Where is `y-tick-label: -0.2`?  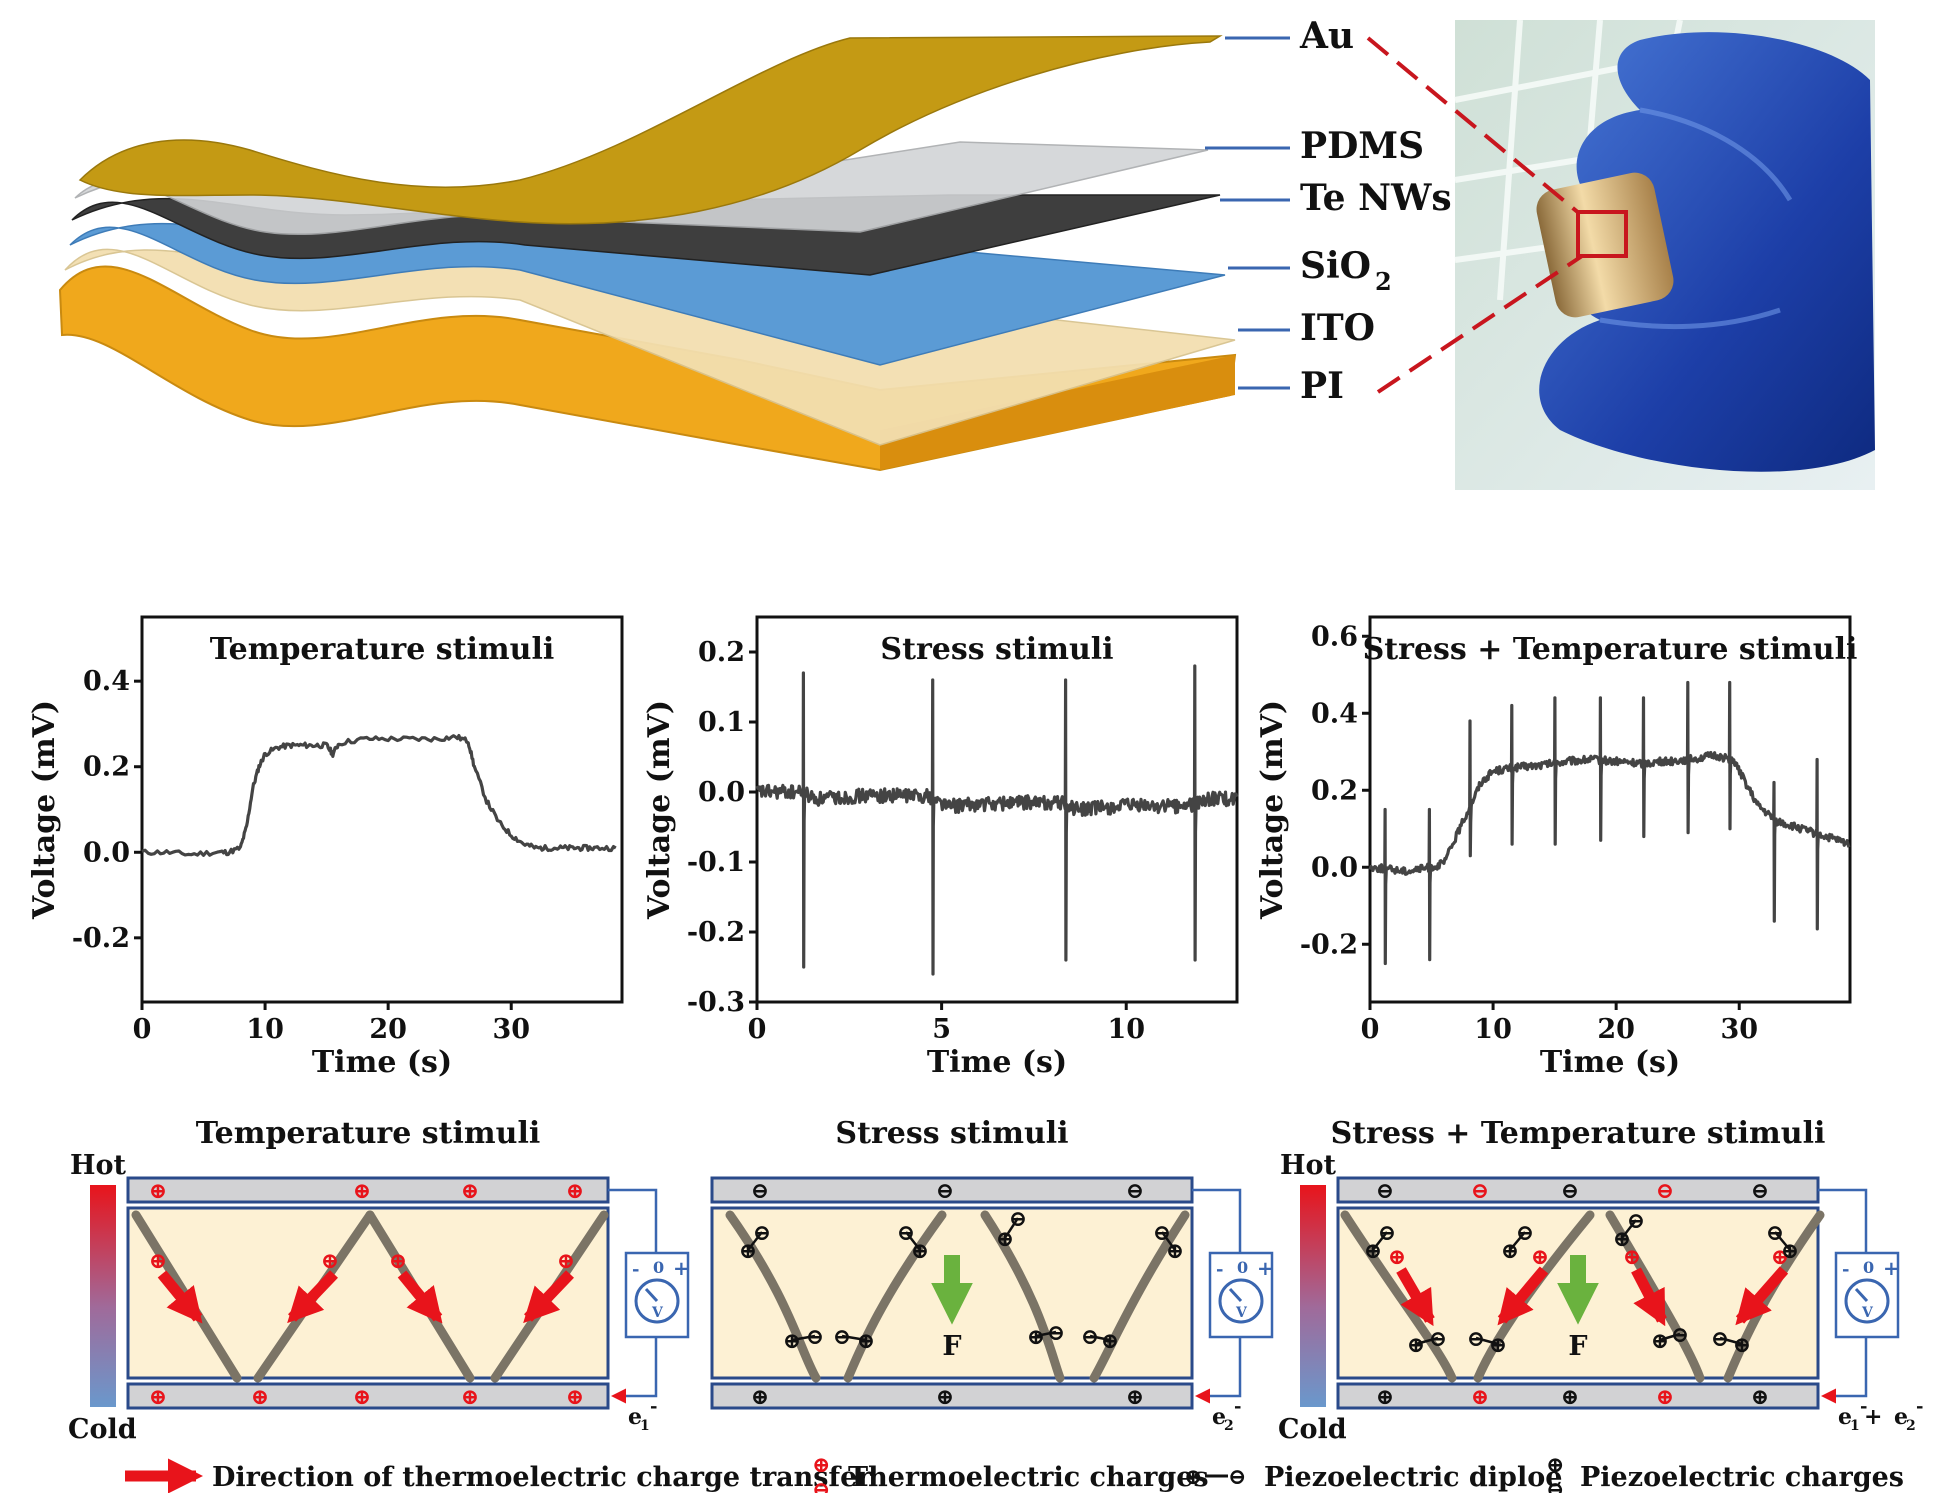 y-tick-label: -0.2 is located at coordinates (716, 932).